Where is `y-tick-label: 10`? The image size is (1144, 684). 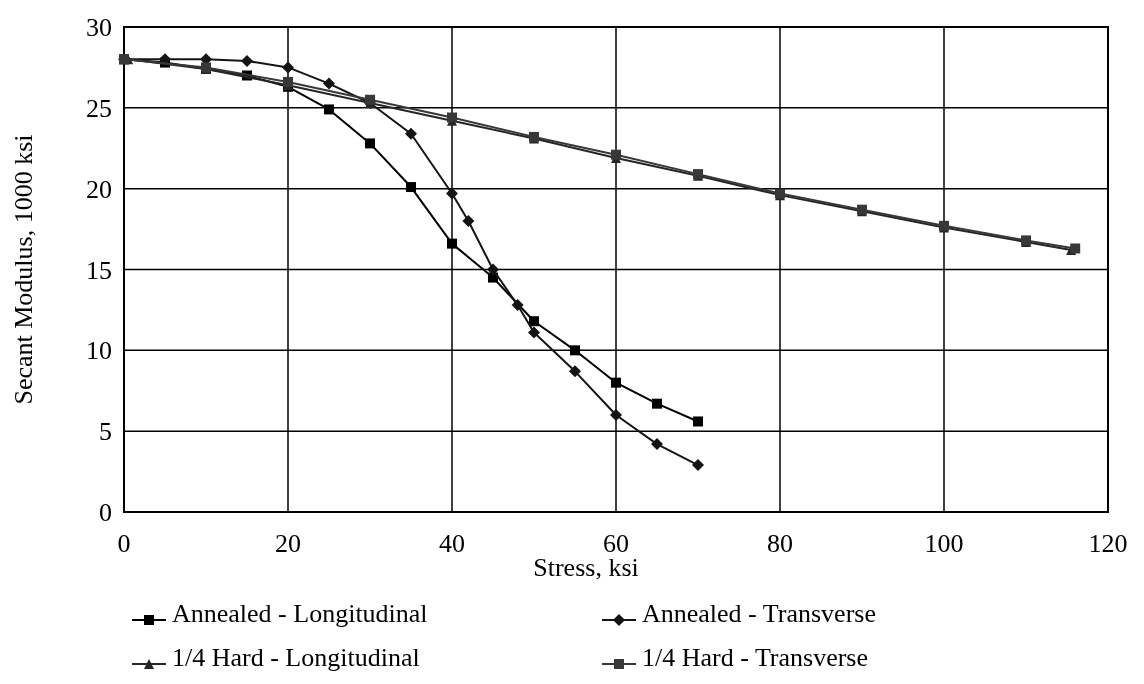
y-tick-label: 10 is located at coordinates (99, 351).